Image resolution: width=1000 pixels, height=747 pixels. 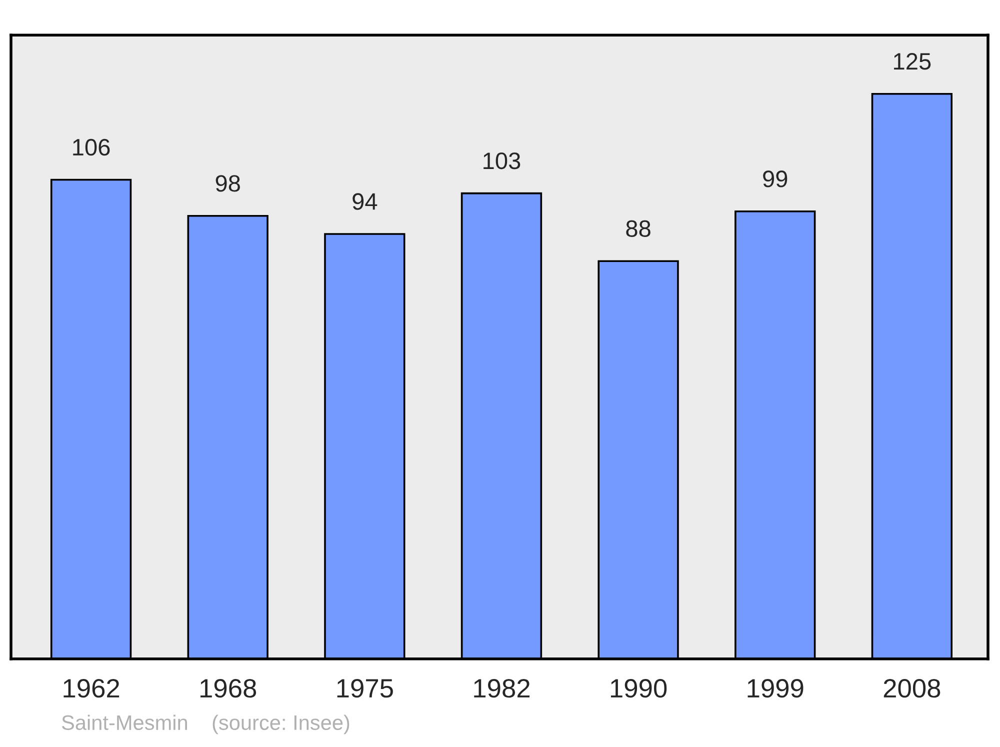 What do you see at coordinates (206, 724) in the screenshot?
I see `text: Saint-Mesmin (source: Insee)` at bounding box center [206, 724].